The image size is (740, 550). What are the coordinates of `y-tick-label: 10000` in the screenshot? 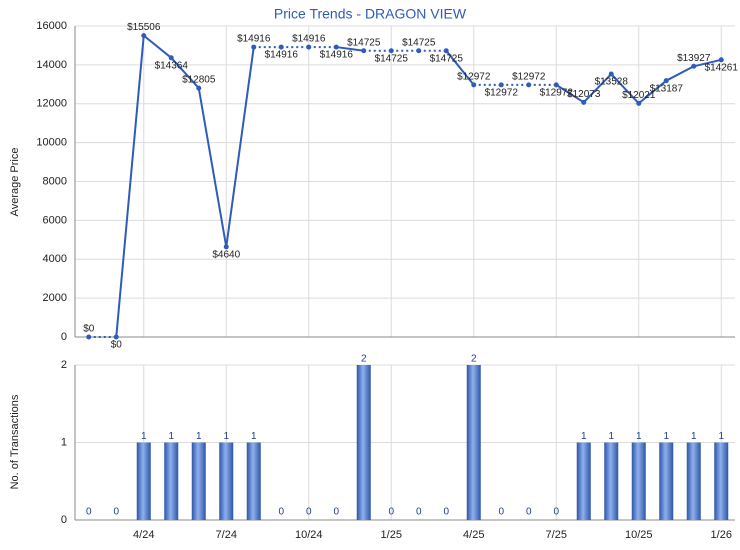 It's located at (51, 143).